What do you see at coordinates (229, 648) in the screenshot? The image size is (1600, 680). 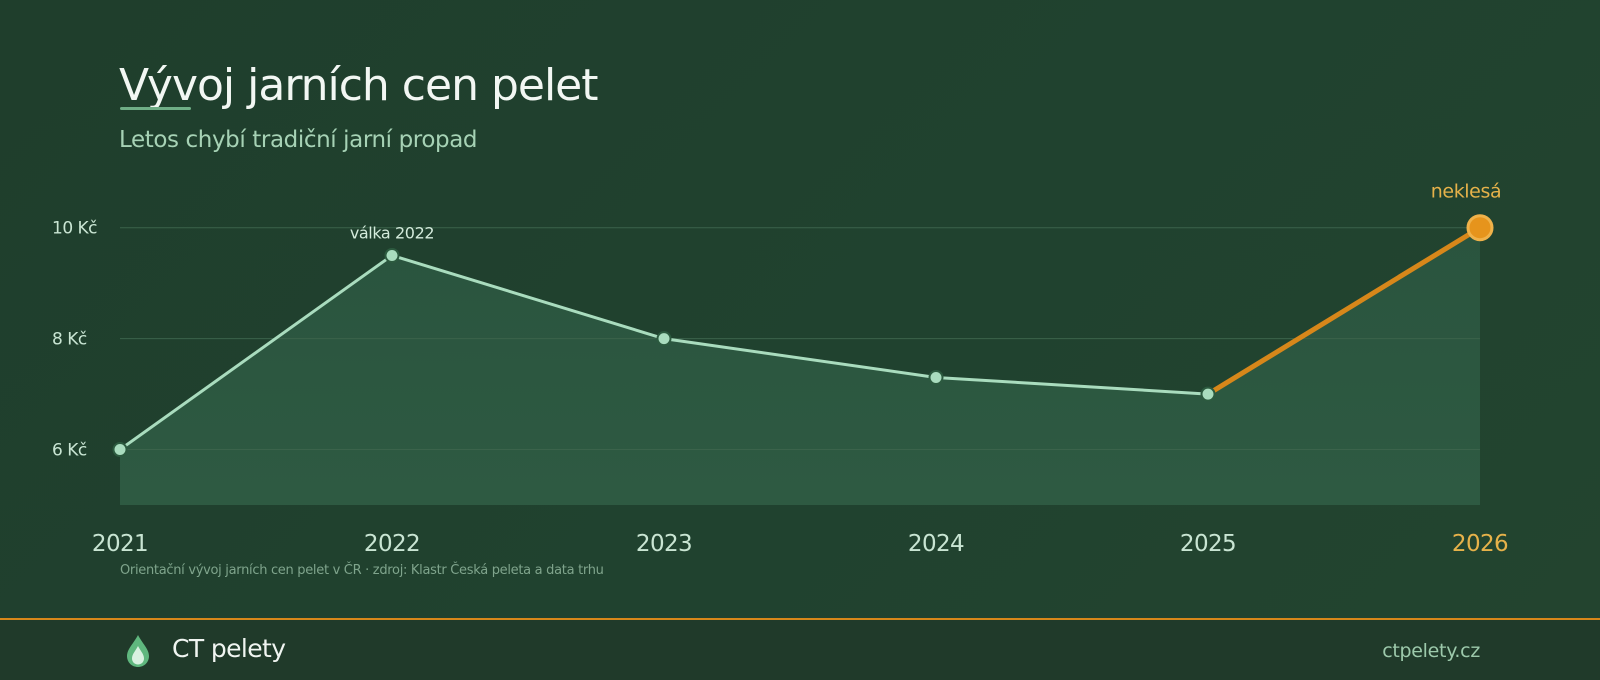 I see `brand-name: CT pelety` at bounding box center [229, 648].